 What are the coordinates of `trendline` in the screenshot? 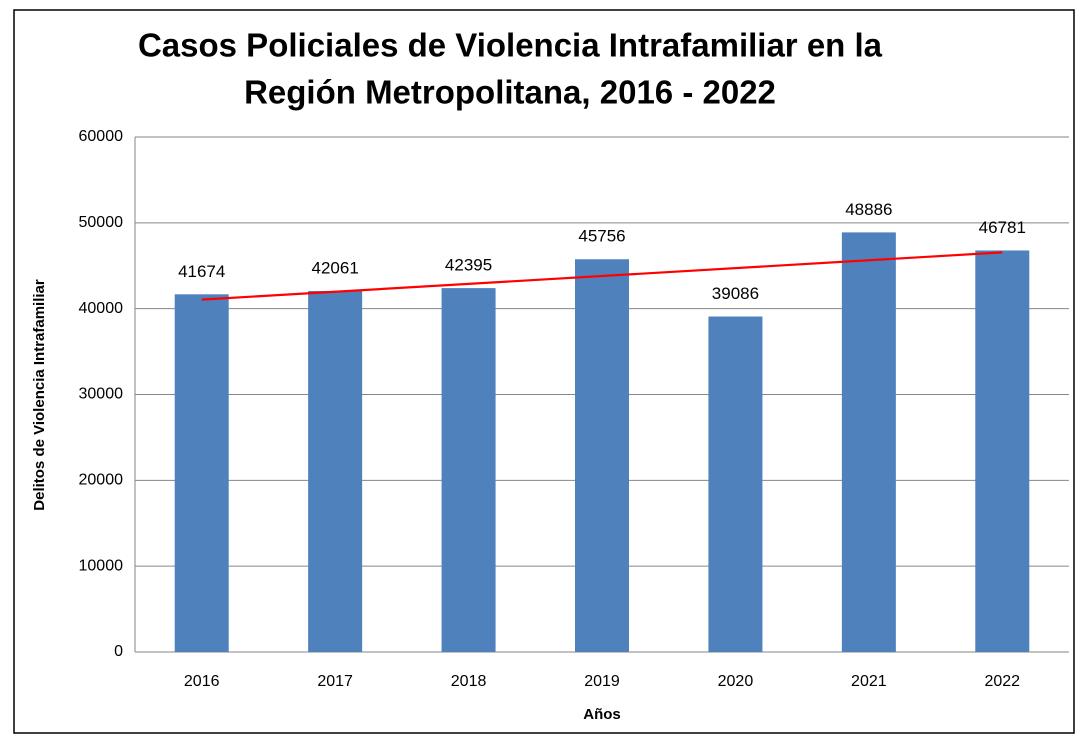 It's located at (602, 276).